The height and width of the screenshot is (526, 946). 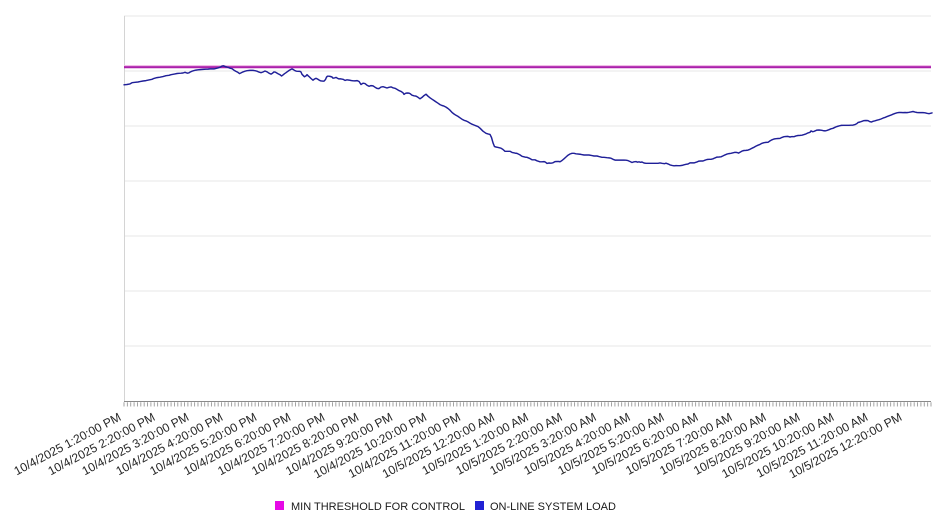 What do you see at coordinates (378, 507) in the screenshot?
I see `svg-text: MIN THRESHOLD FOR CONTROL` at bounding box center [378, 507].